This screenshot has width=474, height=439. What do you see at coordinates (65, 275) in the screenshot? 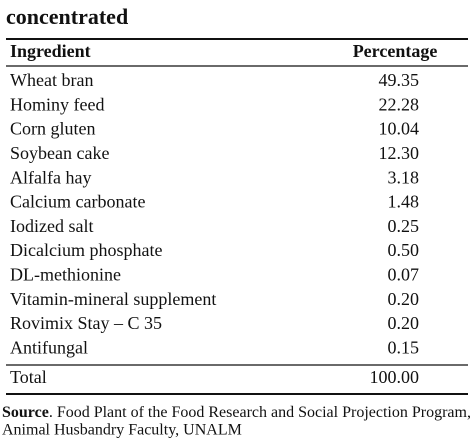
I see `ingredient-cell: DL-methionine` at bounding box center [65, 275].